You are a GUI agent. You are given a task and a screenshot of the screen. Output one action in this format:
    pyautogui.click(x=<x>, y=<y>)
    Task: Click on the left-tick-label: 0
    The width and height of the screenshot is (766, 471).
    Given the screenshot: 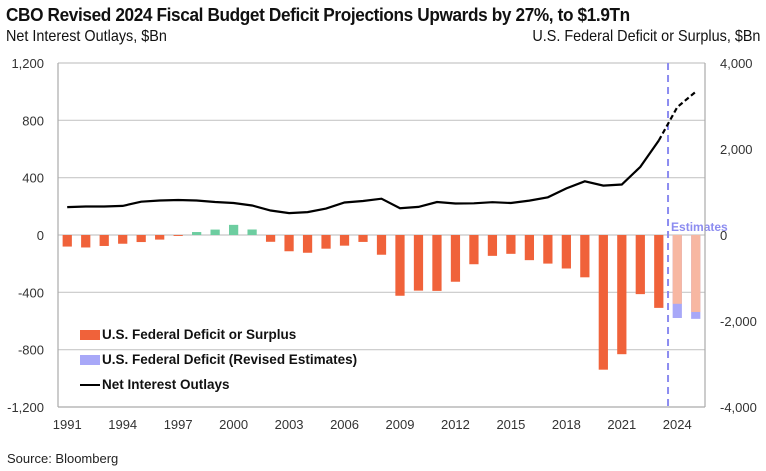 What is the action you would take?
    pyautogui.click(x=40, y=235)
    